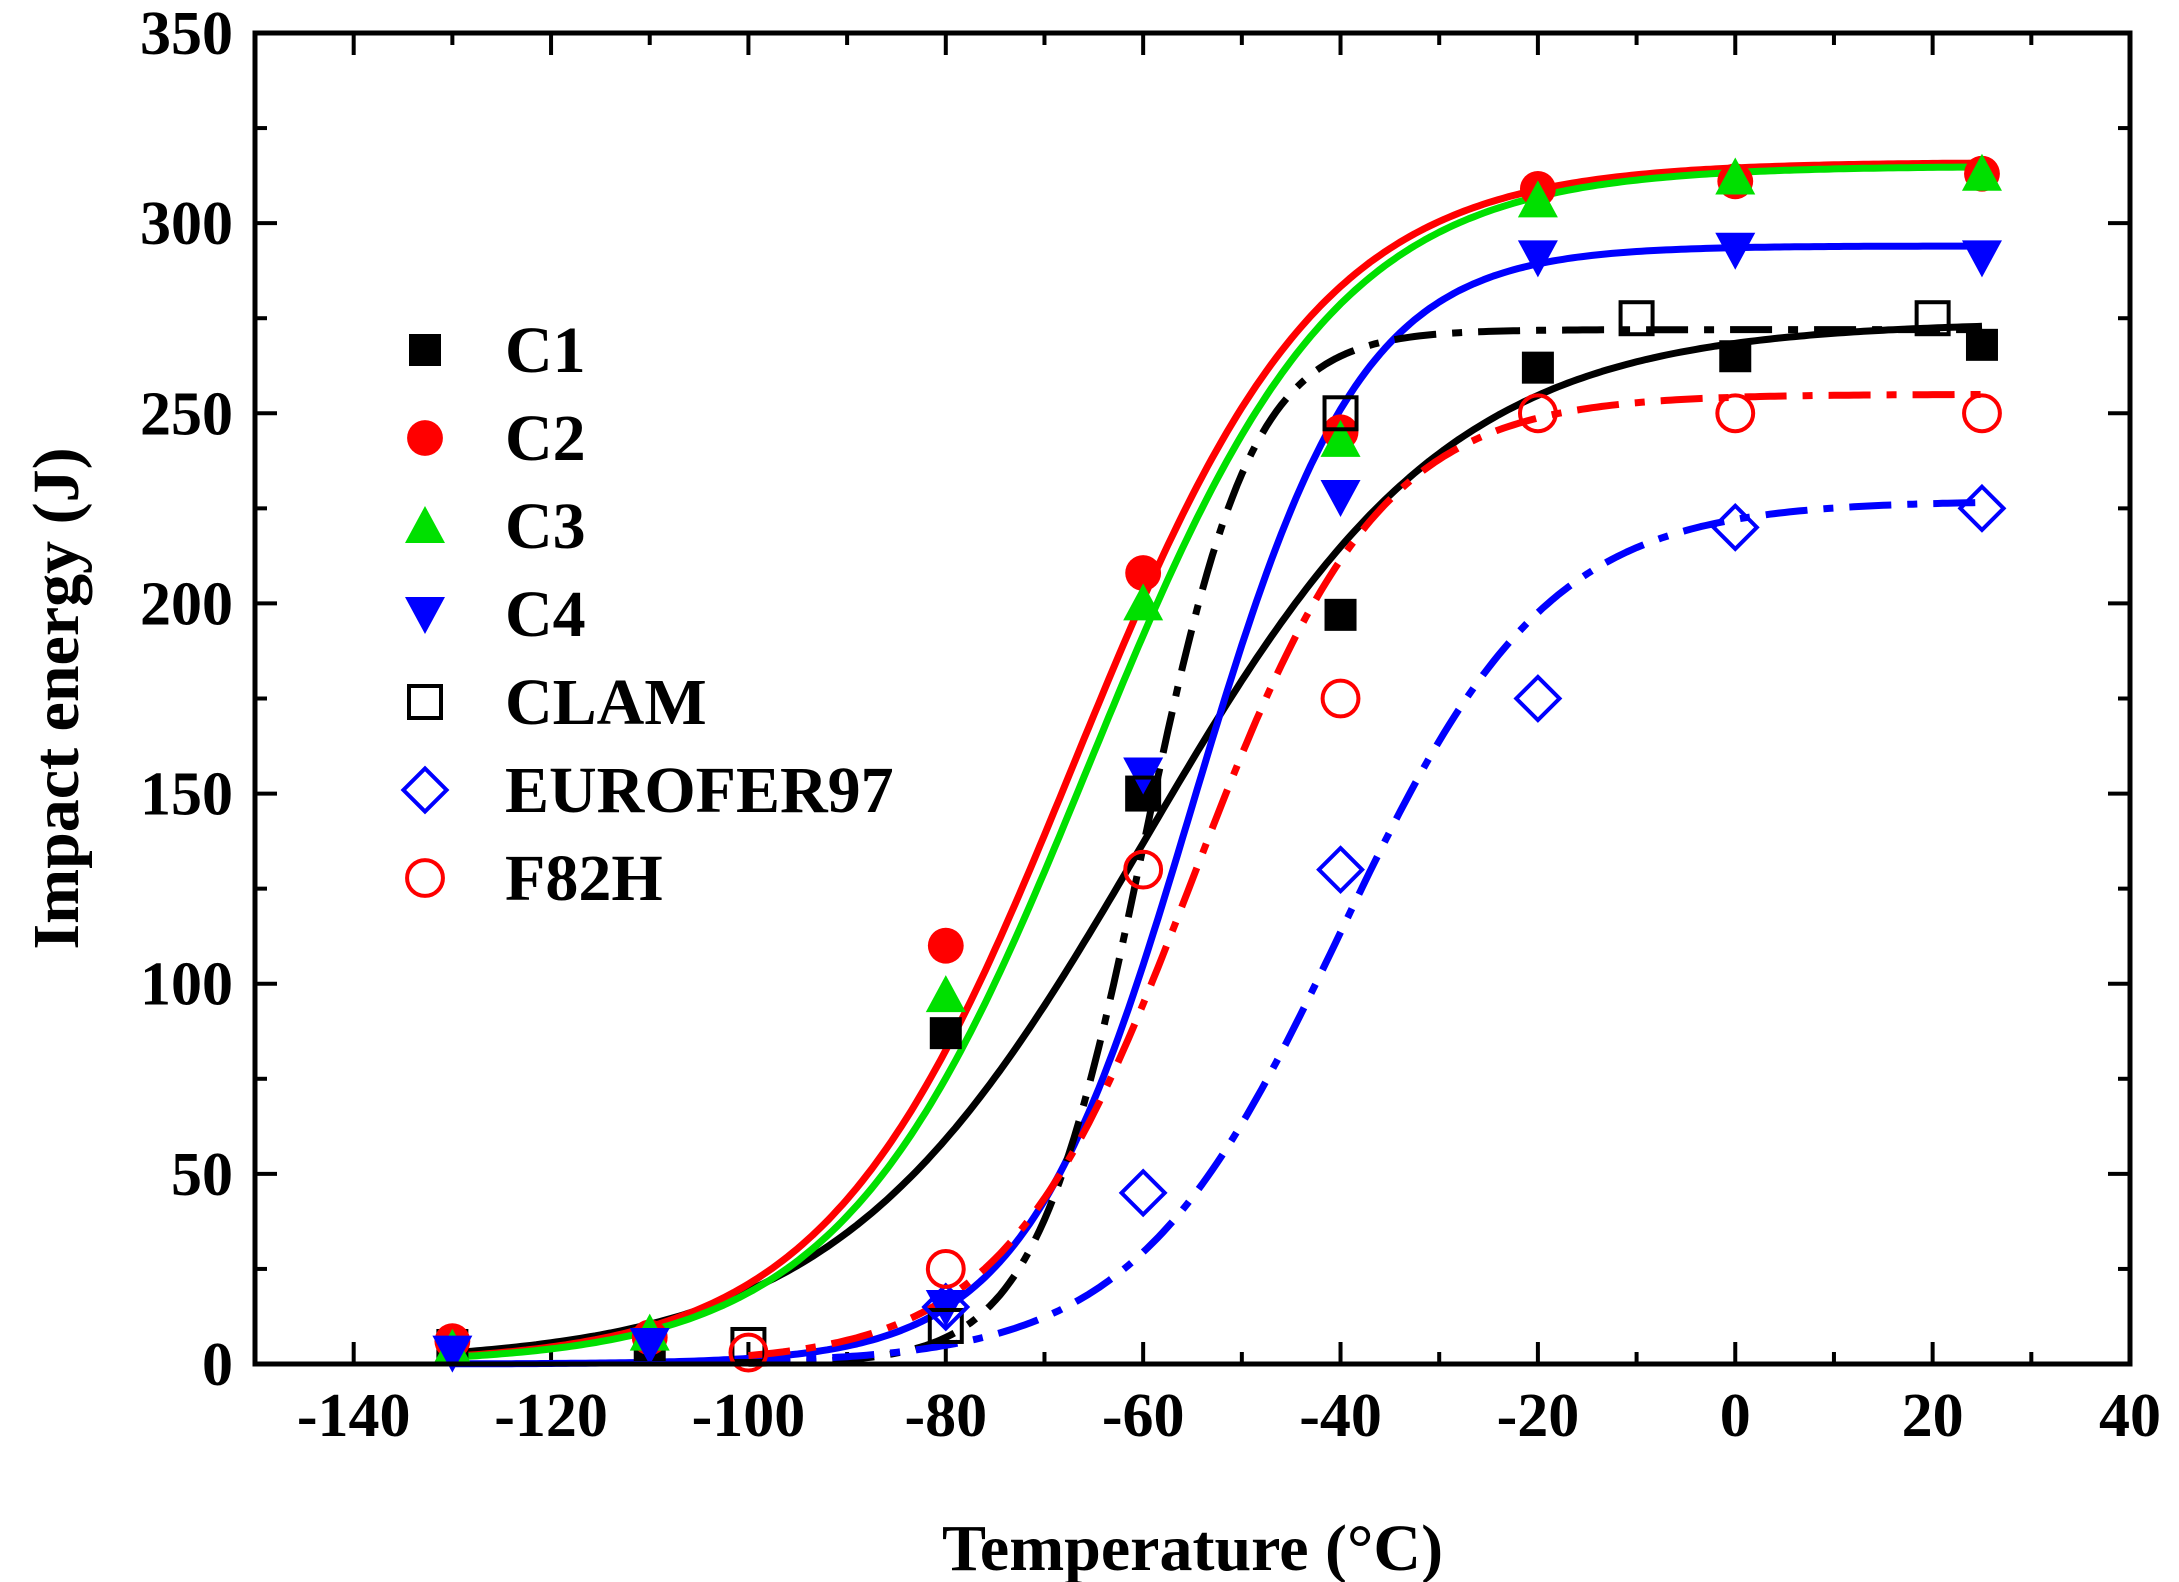 The image size is (2179, 1582). Describe the element at coordinates (186, 795) in the screenshot. I see `y-tick-label: 150` at that location.